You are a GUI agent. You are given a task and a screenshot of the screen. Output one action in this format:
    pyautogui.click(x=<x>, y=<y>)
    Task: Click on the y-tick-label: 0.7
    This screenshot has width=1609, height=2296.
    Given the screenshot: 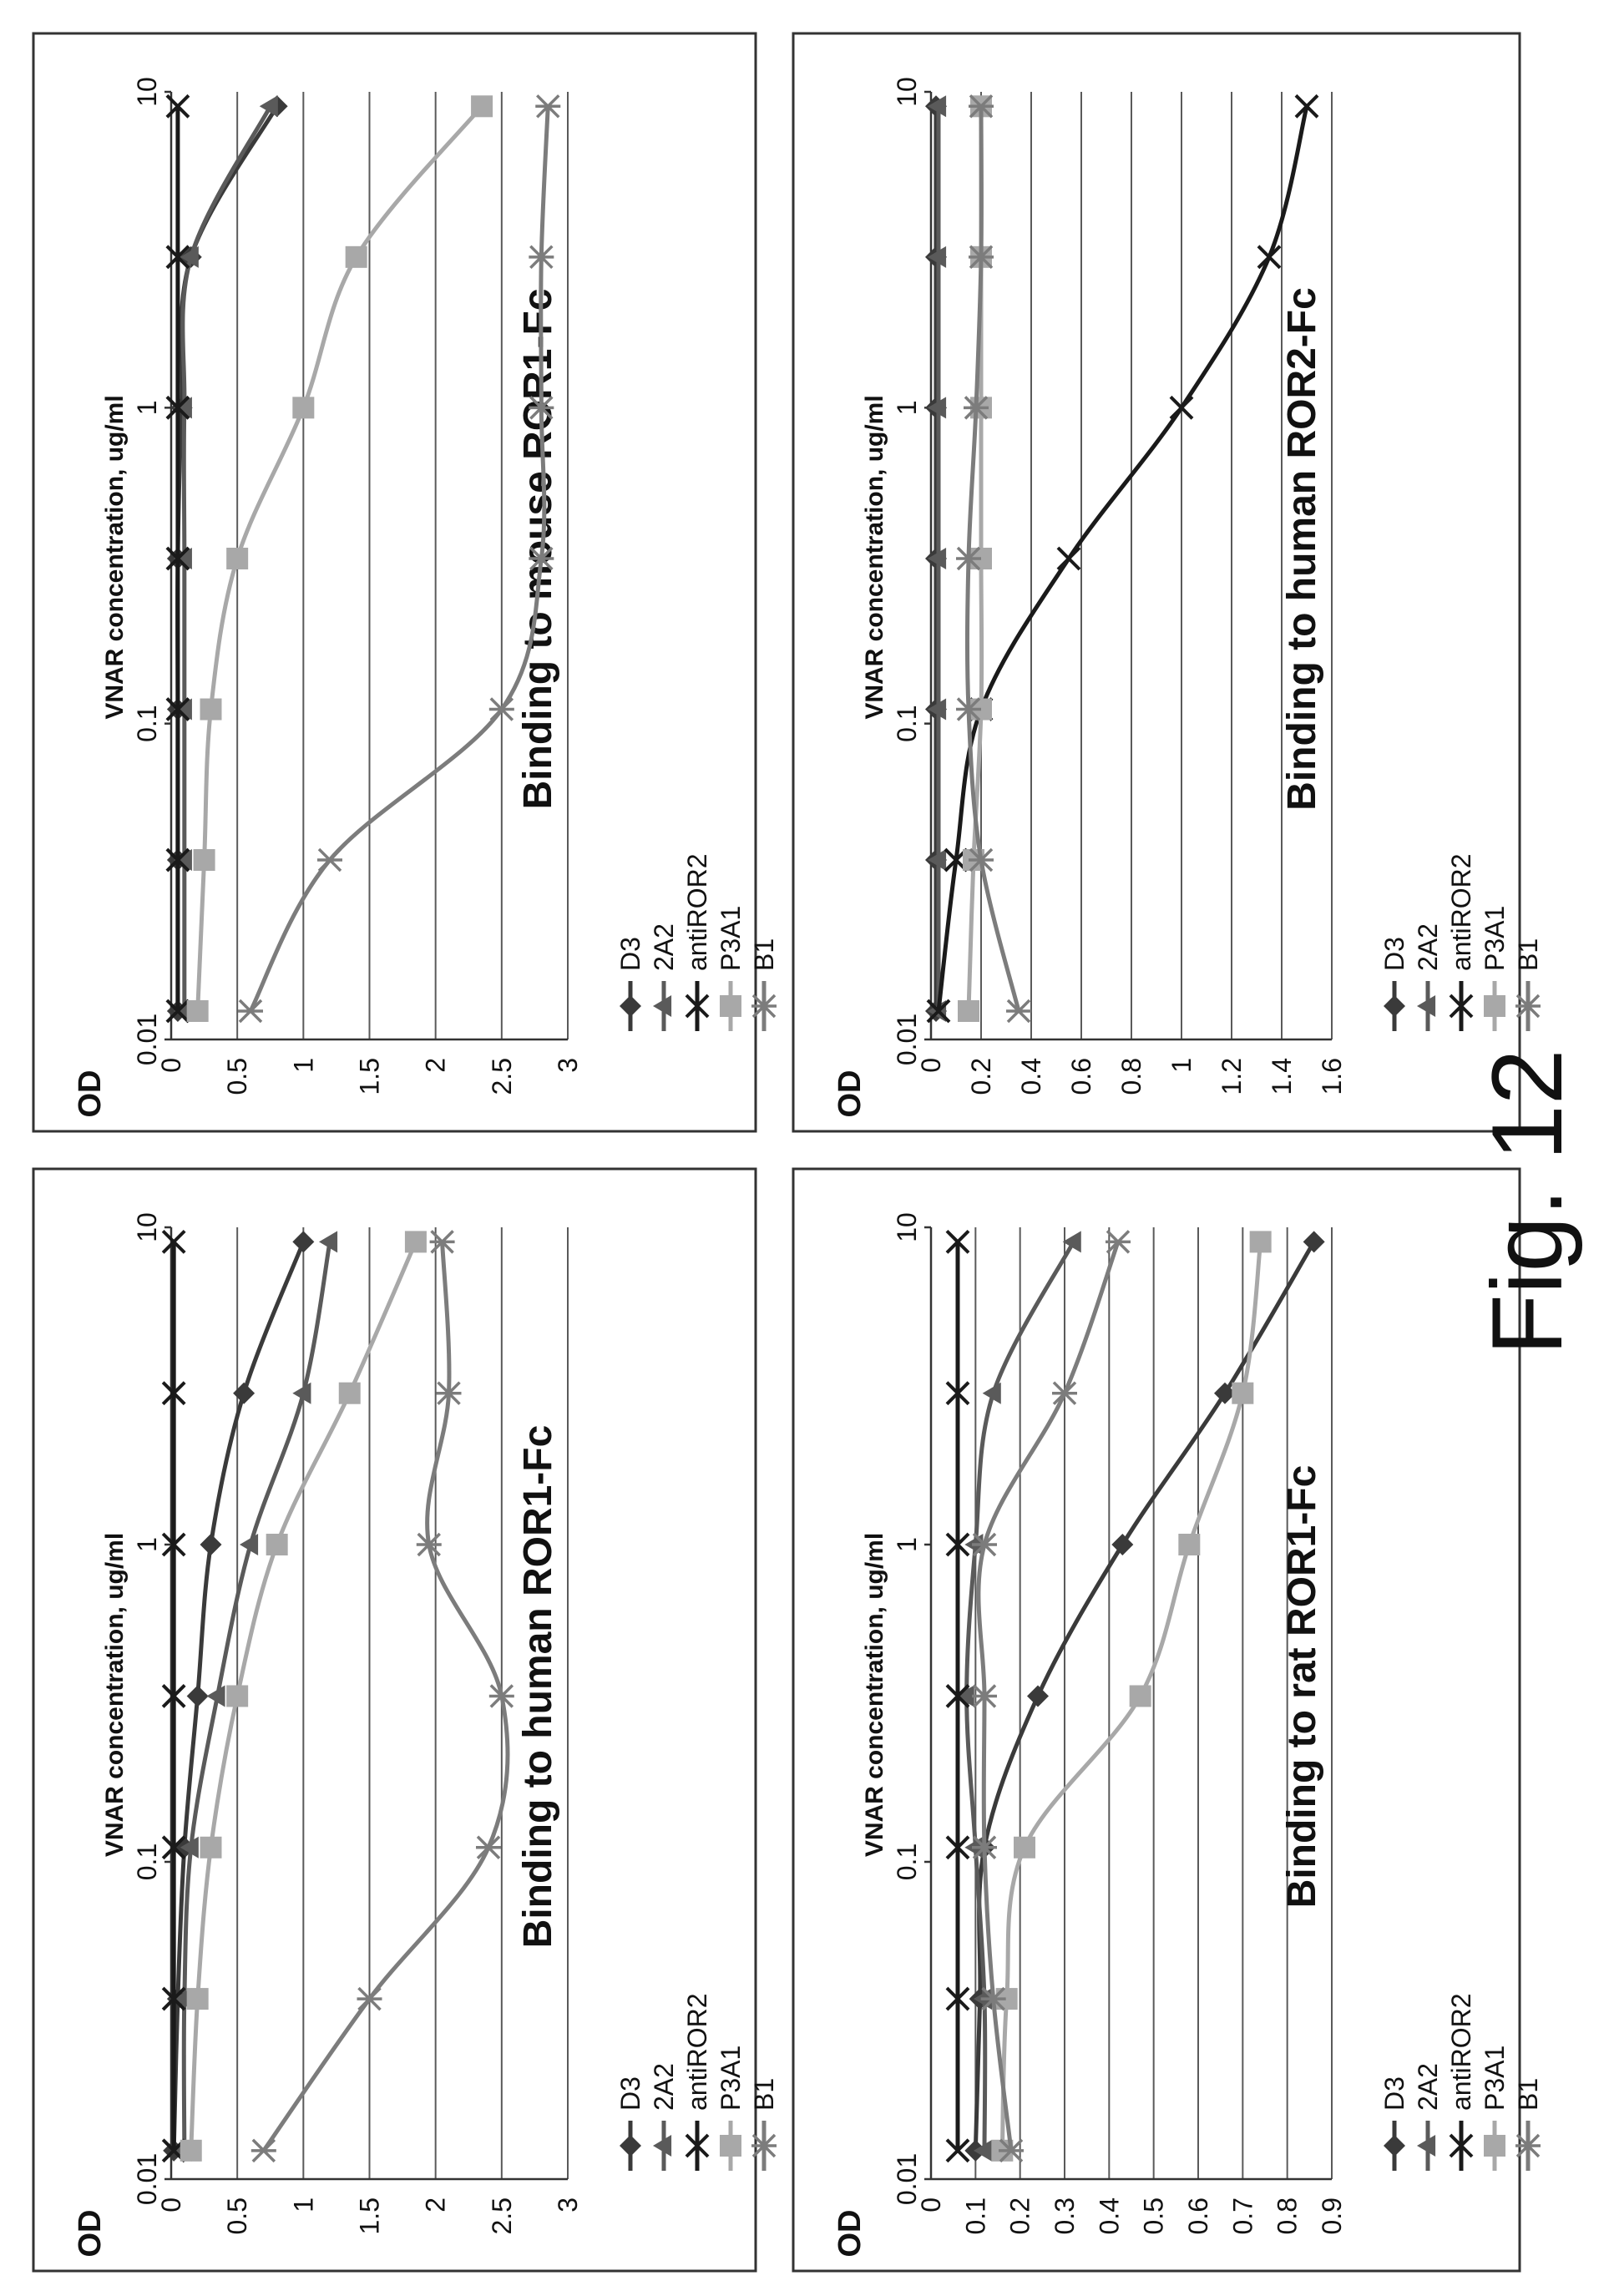 What is the action you would take?
    pyautogui.click(x=1242, y=2215)
    